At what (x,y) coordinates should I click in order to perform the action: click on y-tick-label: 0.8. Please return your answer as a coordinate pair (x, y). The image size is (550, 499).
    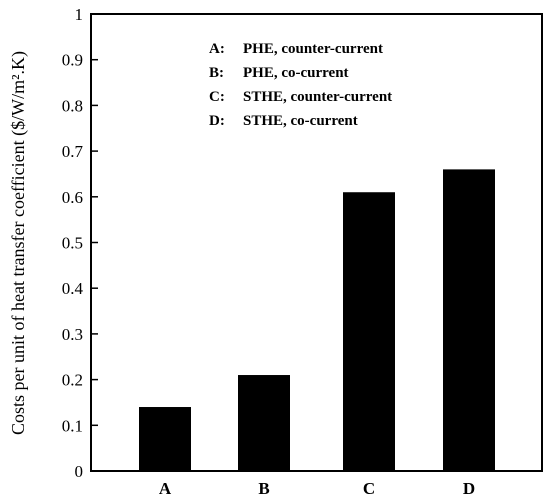
    Looking at the image, I should click on (72, 105).